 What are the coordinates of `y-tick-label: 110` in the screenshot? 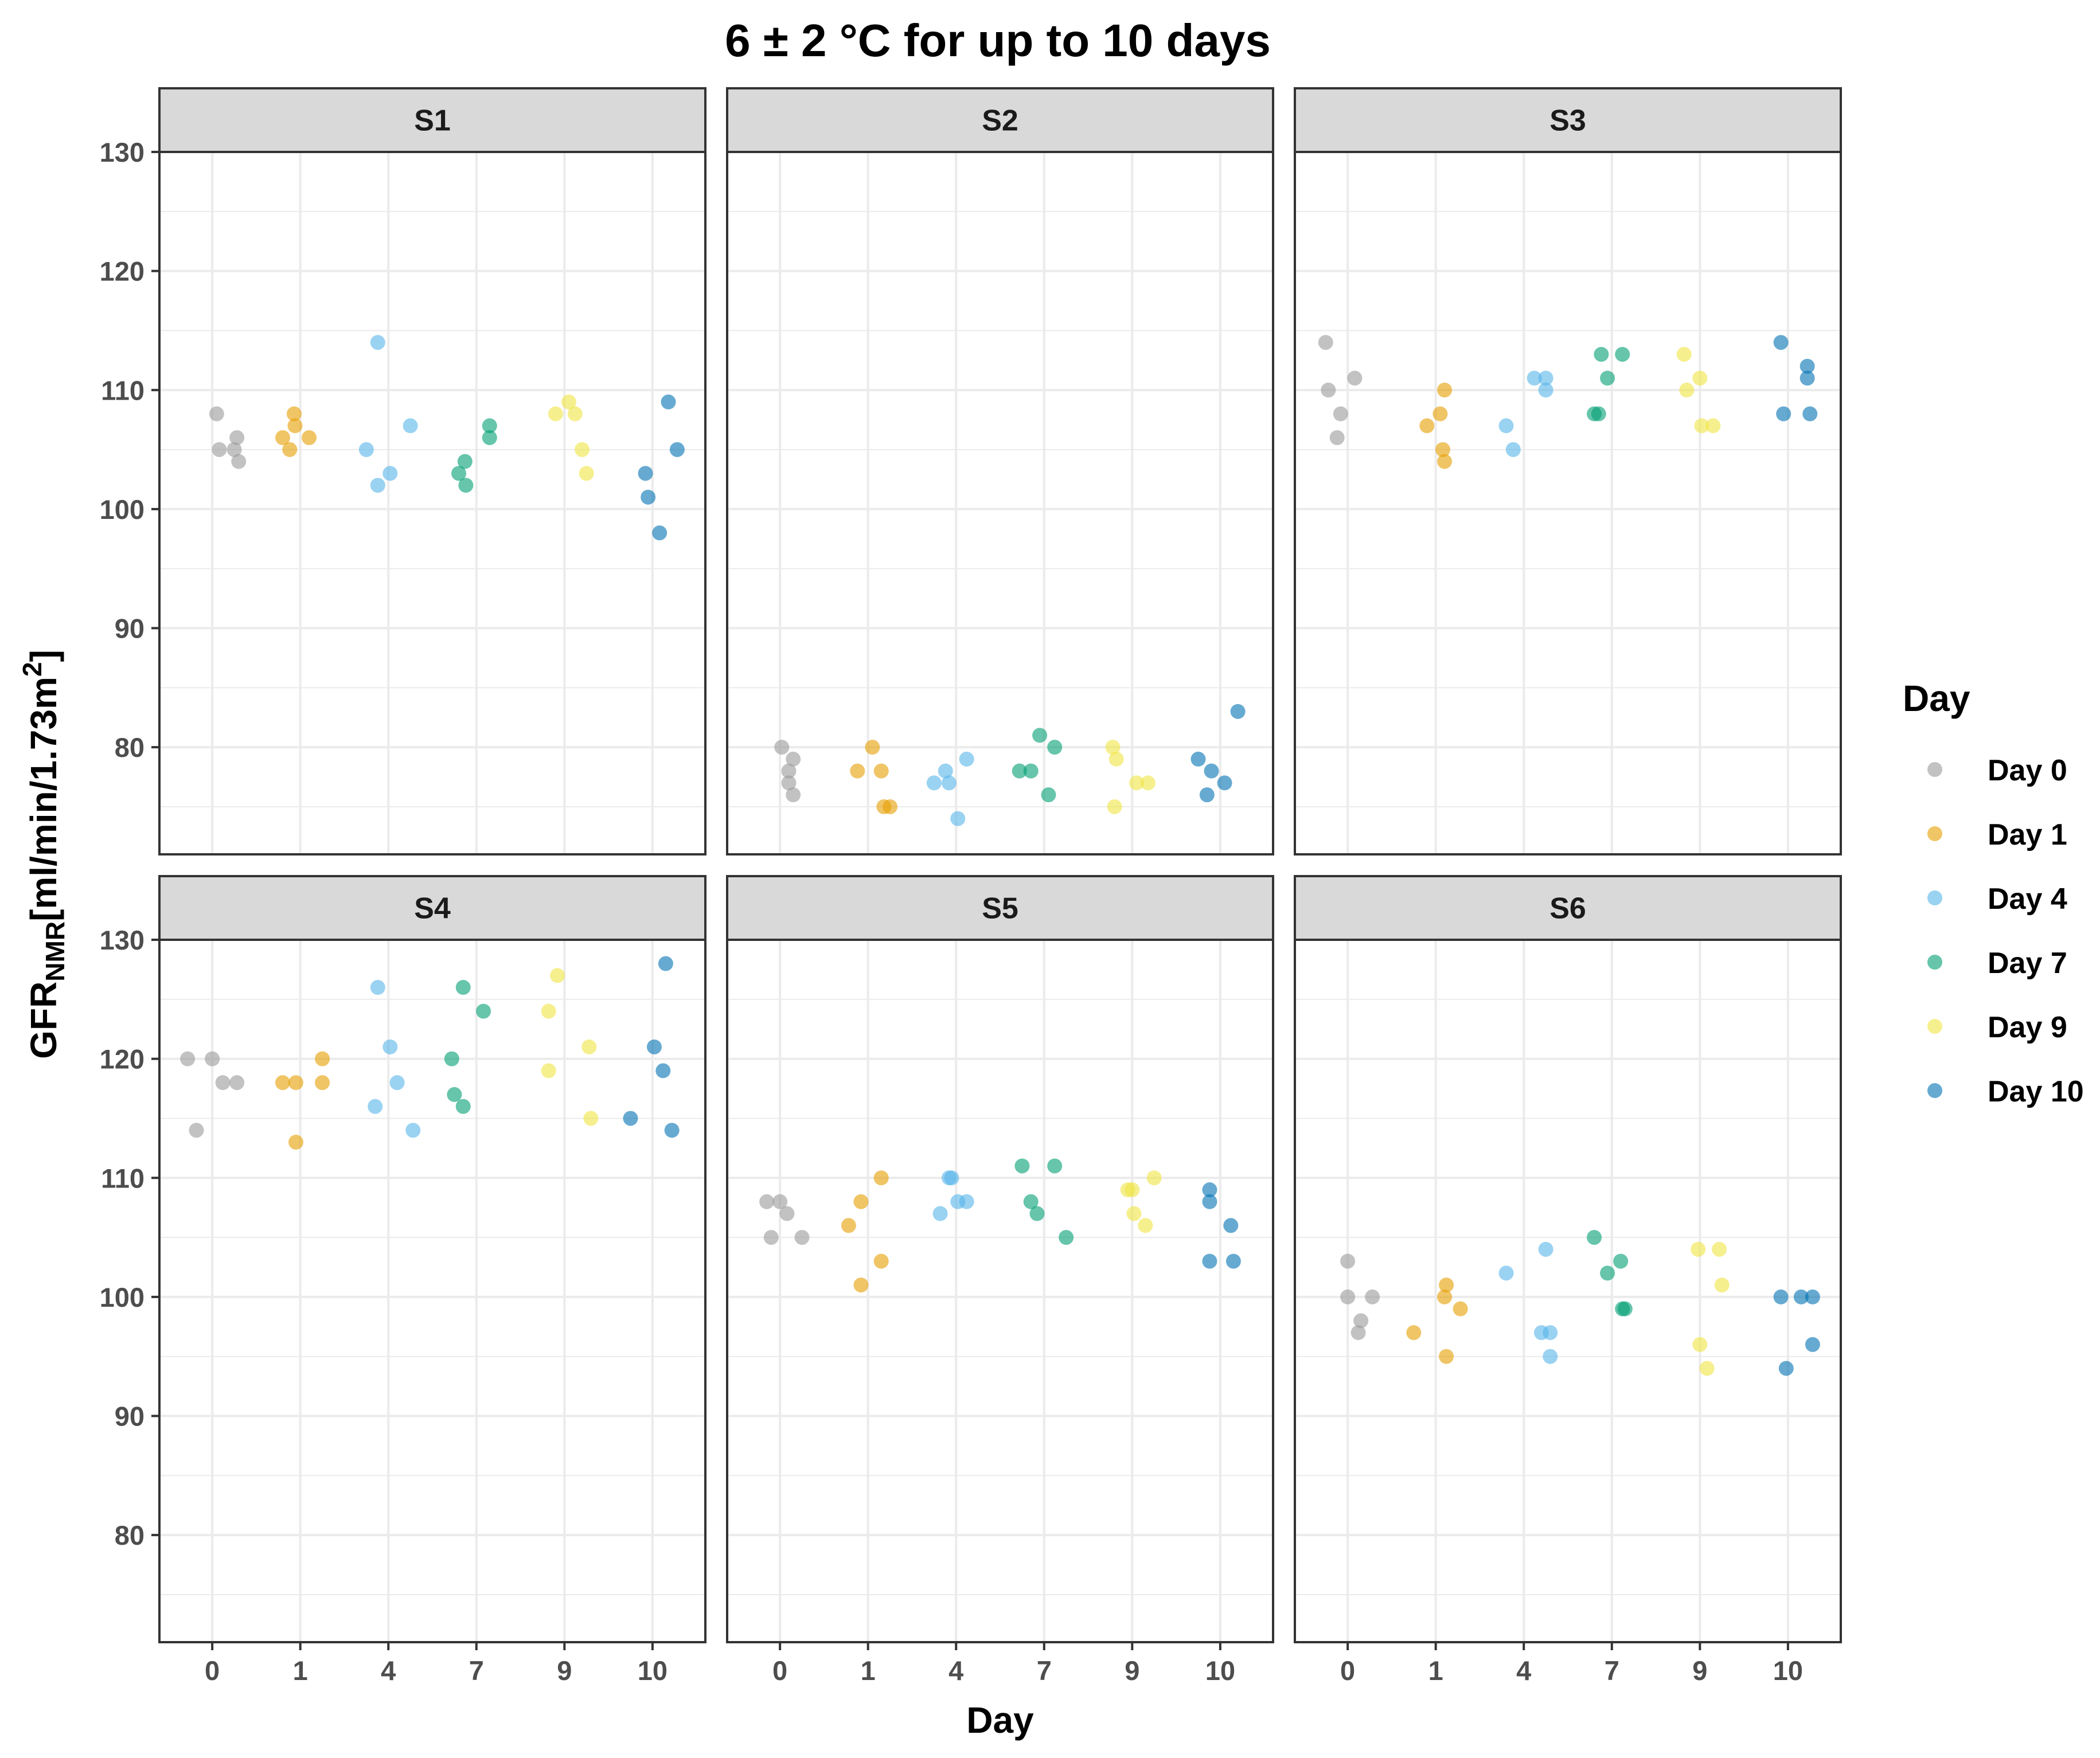 It's located at (123, 1178).